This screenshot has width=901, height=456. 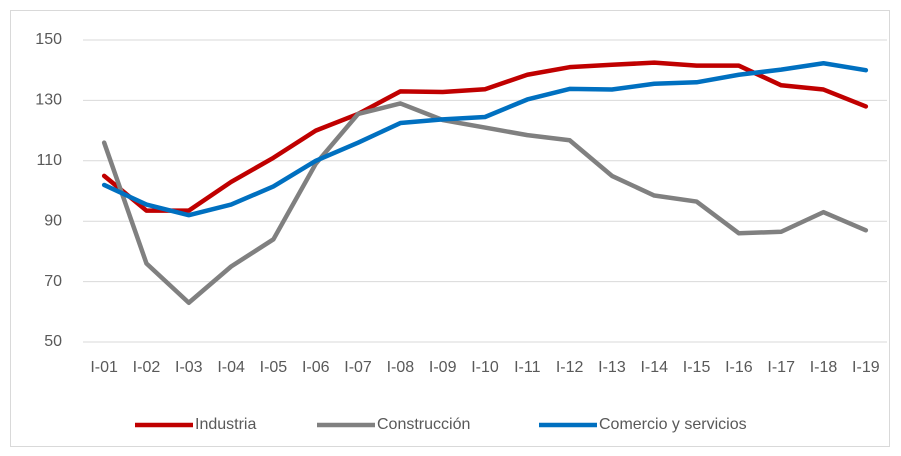 I want to click on x-tick-label: I-05, so click(x=274, y=367).